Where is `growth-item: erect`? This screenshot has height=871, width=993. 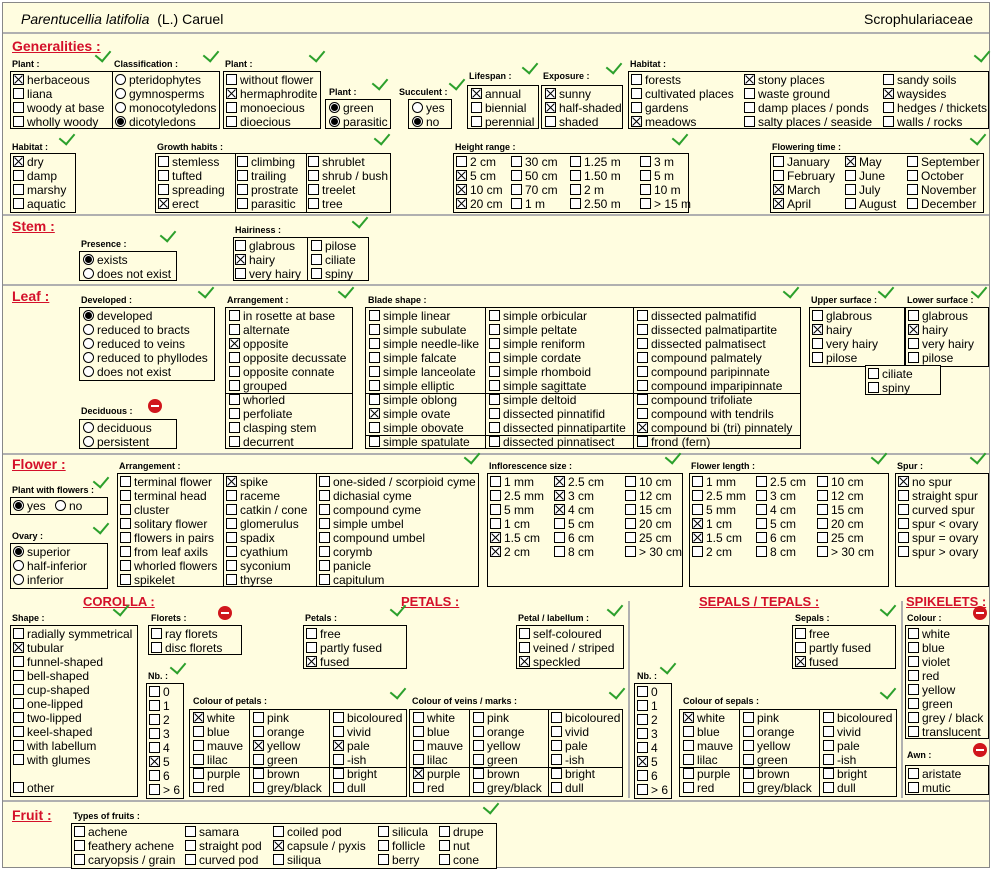
growth-item: erect is located at coordinates (178, 204).